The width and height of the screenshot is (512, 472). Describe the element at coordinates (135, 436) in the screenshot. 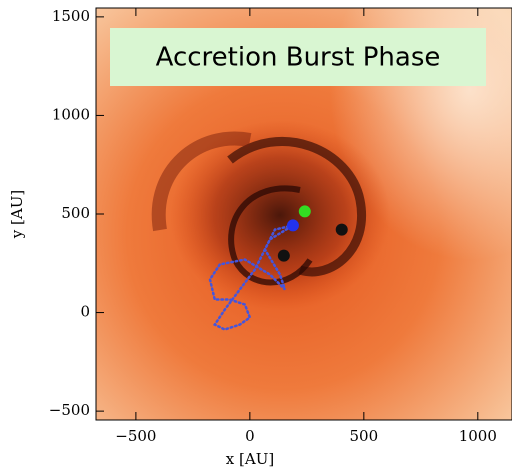

I see `x-tick-label: −500` at that location.